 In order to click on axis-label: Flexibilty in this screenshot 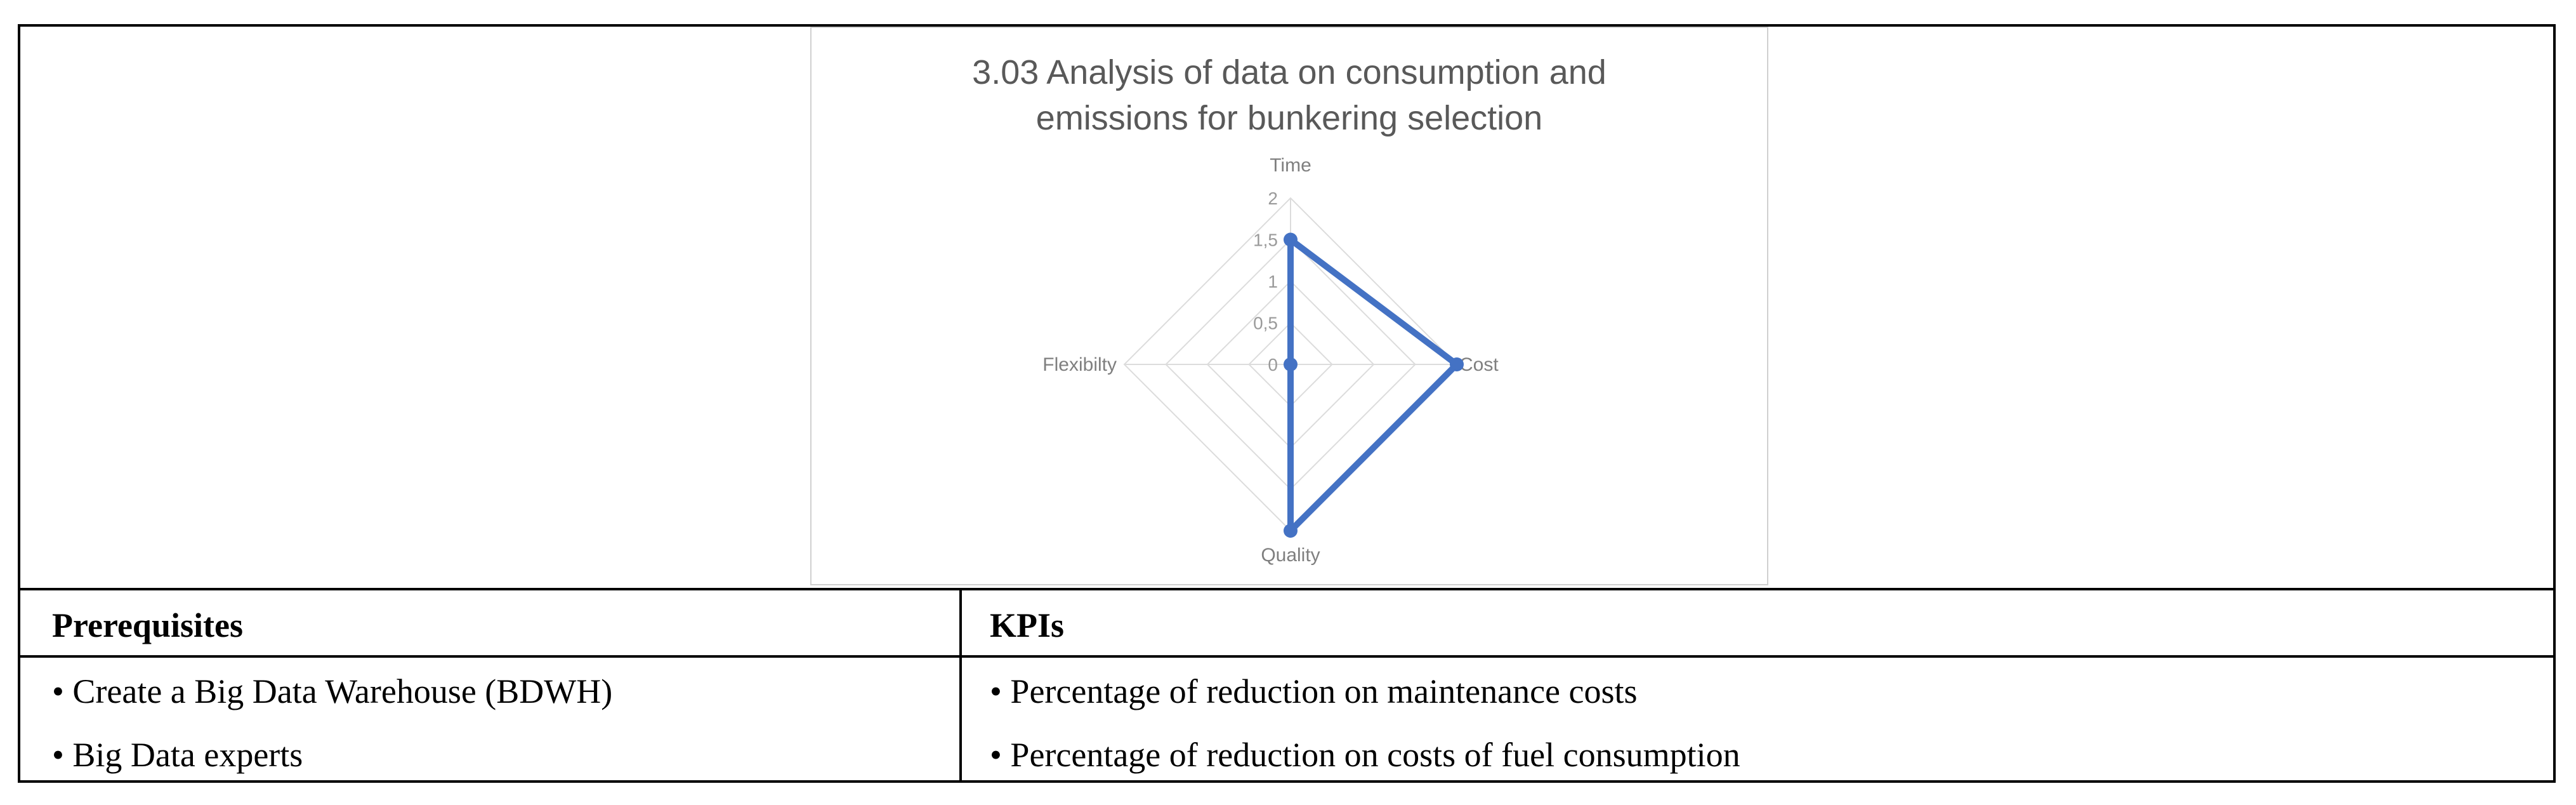, I will do `click(1079, 364)`.